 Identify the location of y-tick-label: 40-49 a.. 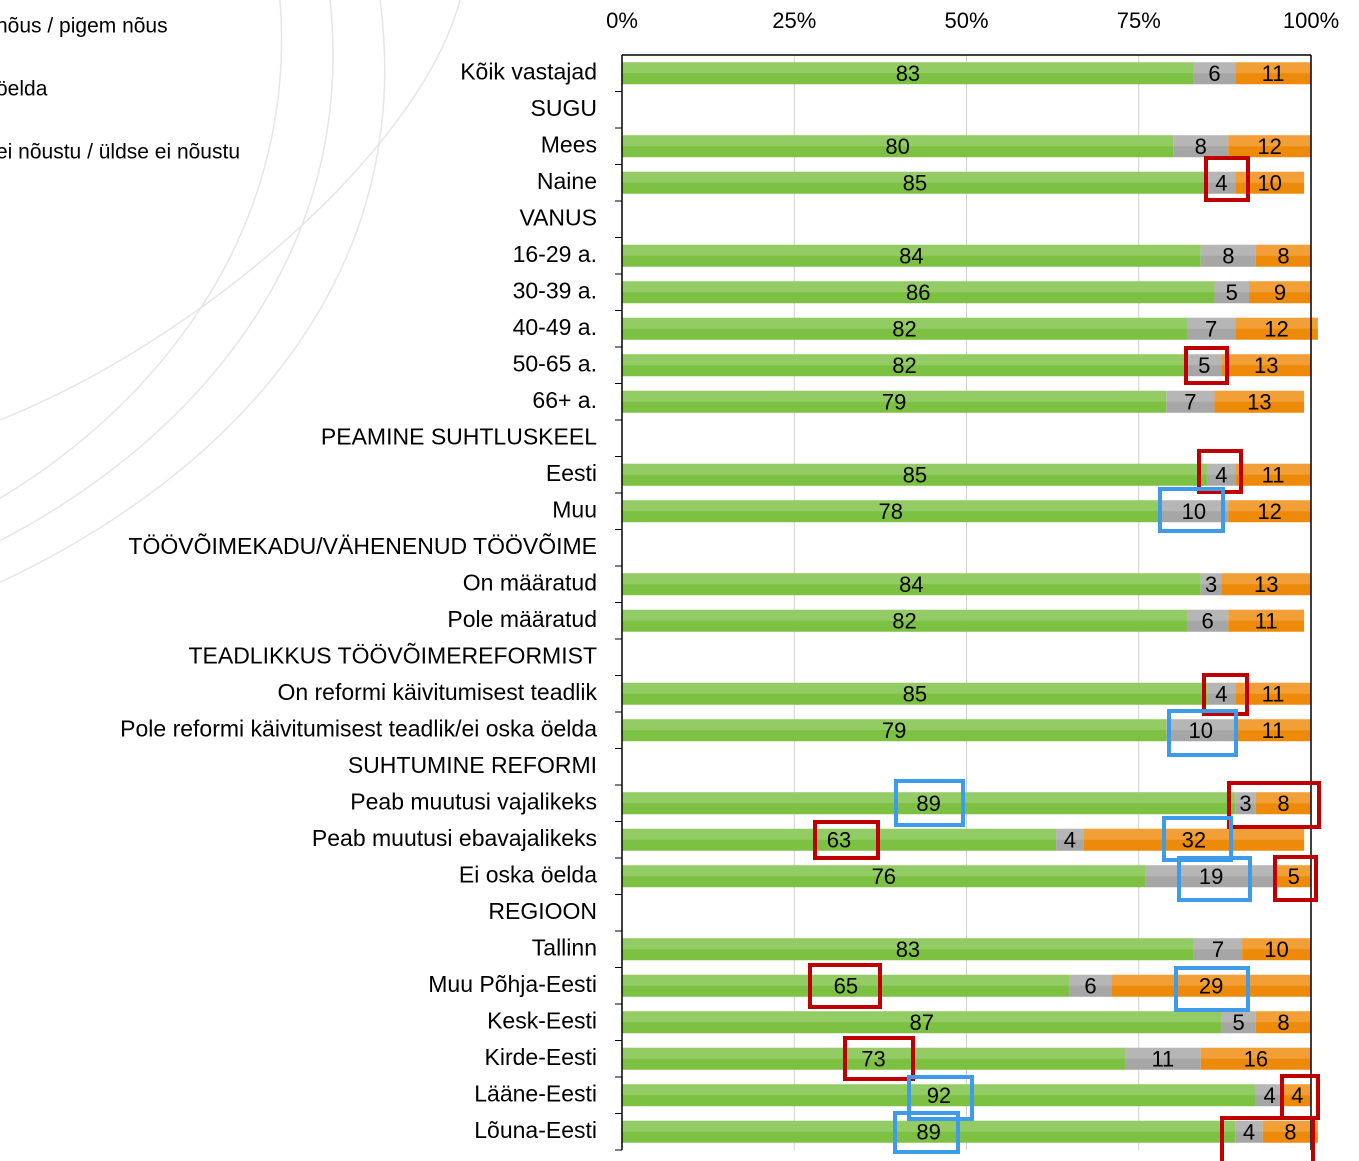
(555, 327).